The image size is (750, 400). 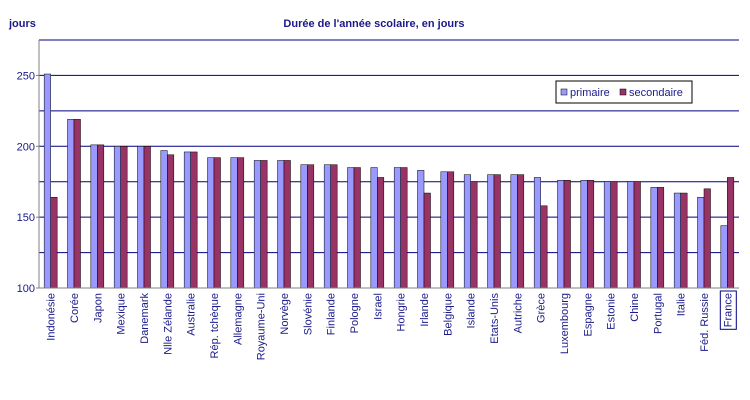 I want to click on x-tick-label: Belgique, so click(x=448, y=314).